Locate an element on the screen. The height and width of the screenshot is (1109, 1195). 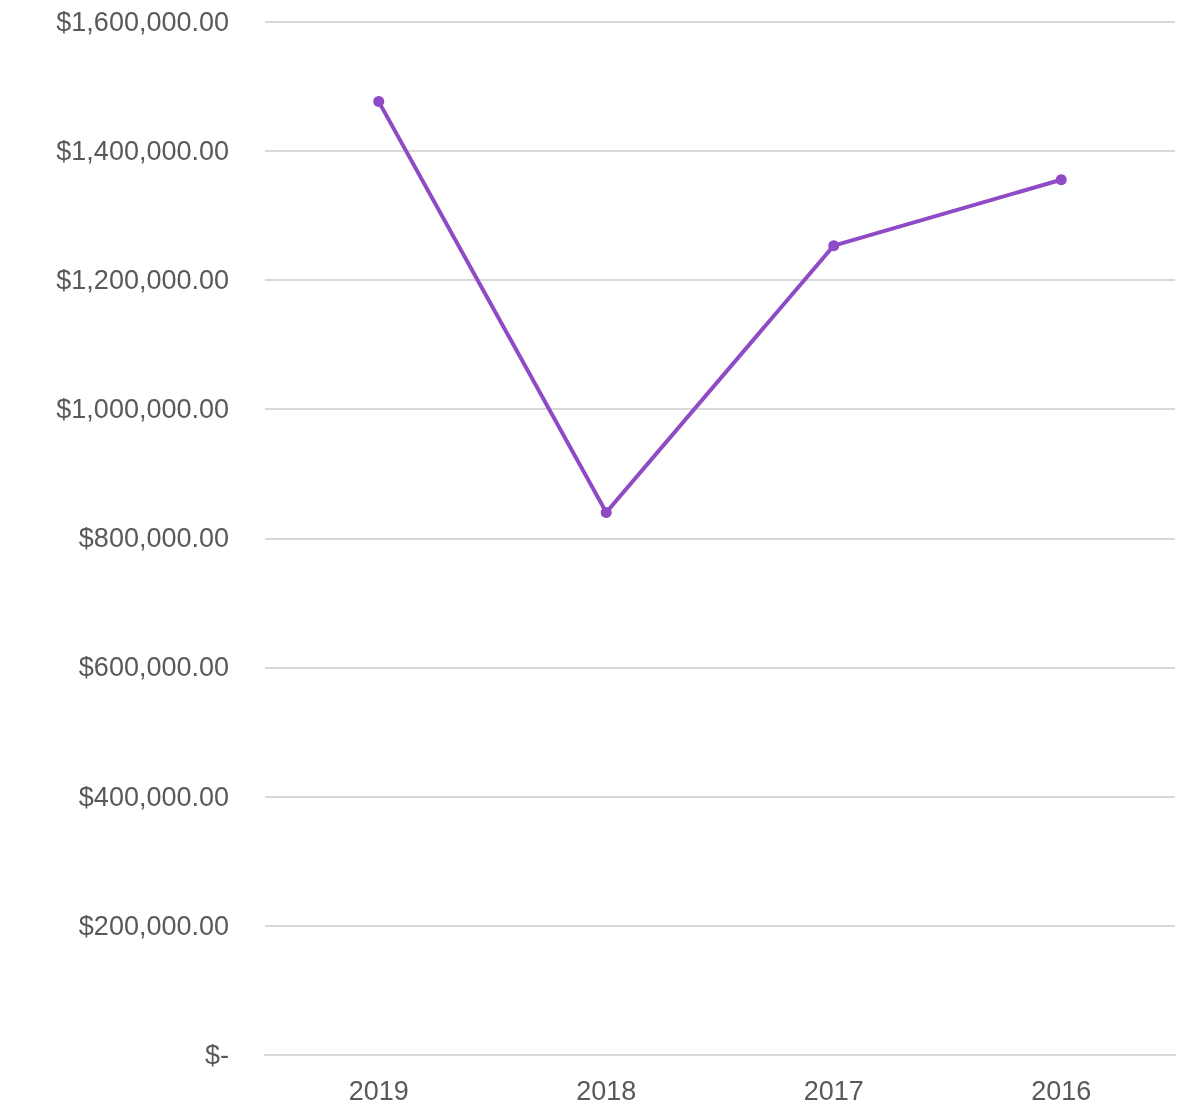
y-tick-label: $800,000.00 is located at coordinates (153, 538).